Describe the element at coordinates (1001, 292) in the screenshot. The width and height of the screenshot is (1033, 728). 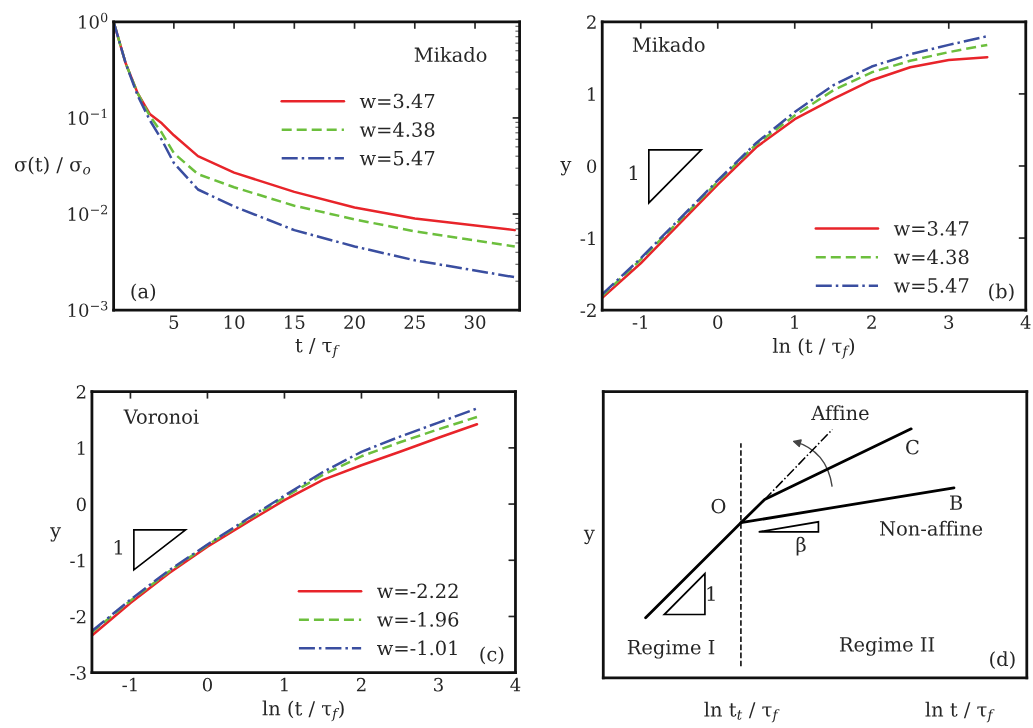
I see `annotation: (b)` at that location.